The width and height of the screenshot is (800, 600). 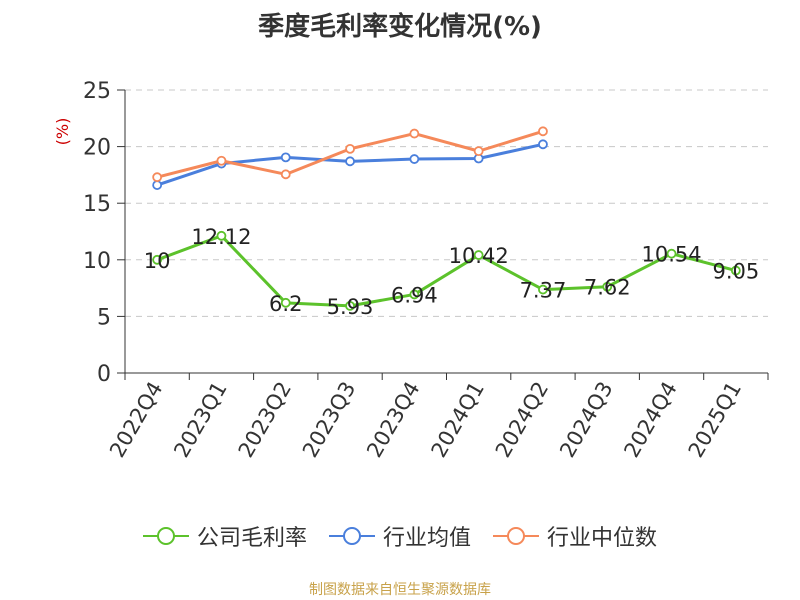 What do you see at coordinates (650, 420) in the screenshot?
I see `x-tick-label: 2024Q4` at bounding box center [650, 420].